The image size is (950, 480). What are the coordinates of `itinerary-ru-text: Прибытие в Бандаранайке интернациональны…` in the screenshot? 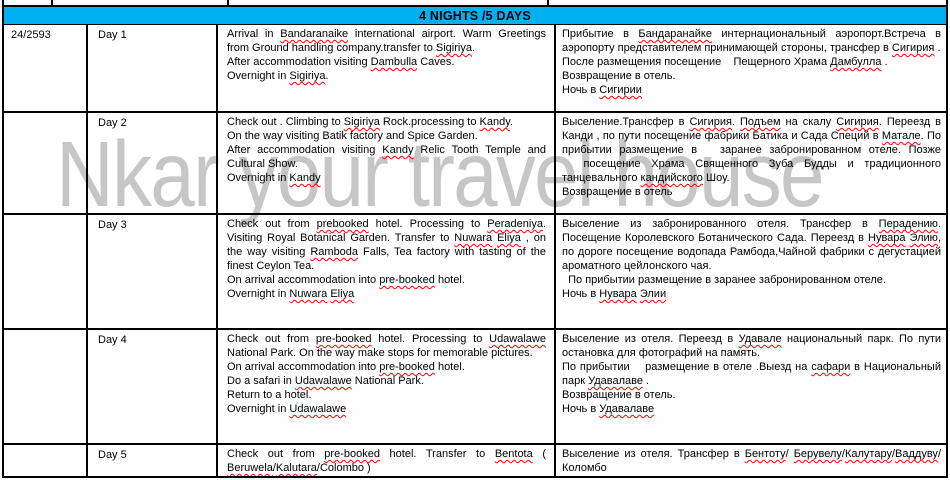 It's located at (751, 68).